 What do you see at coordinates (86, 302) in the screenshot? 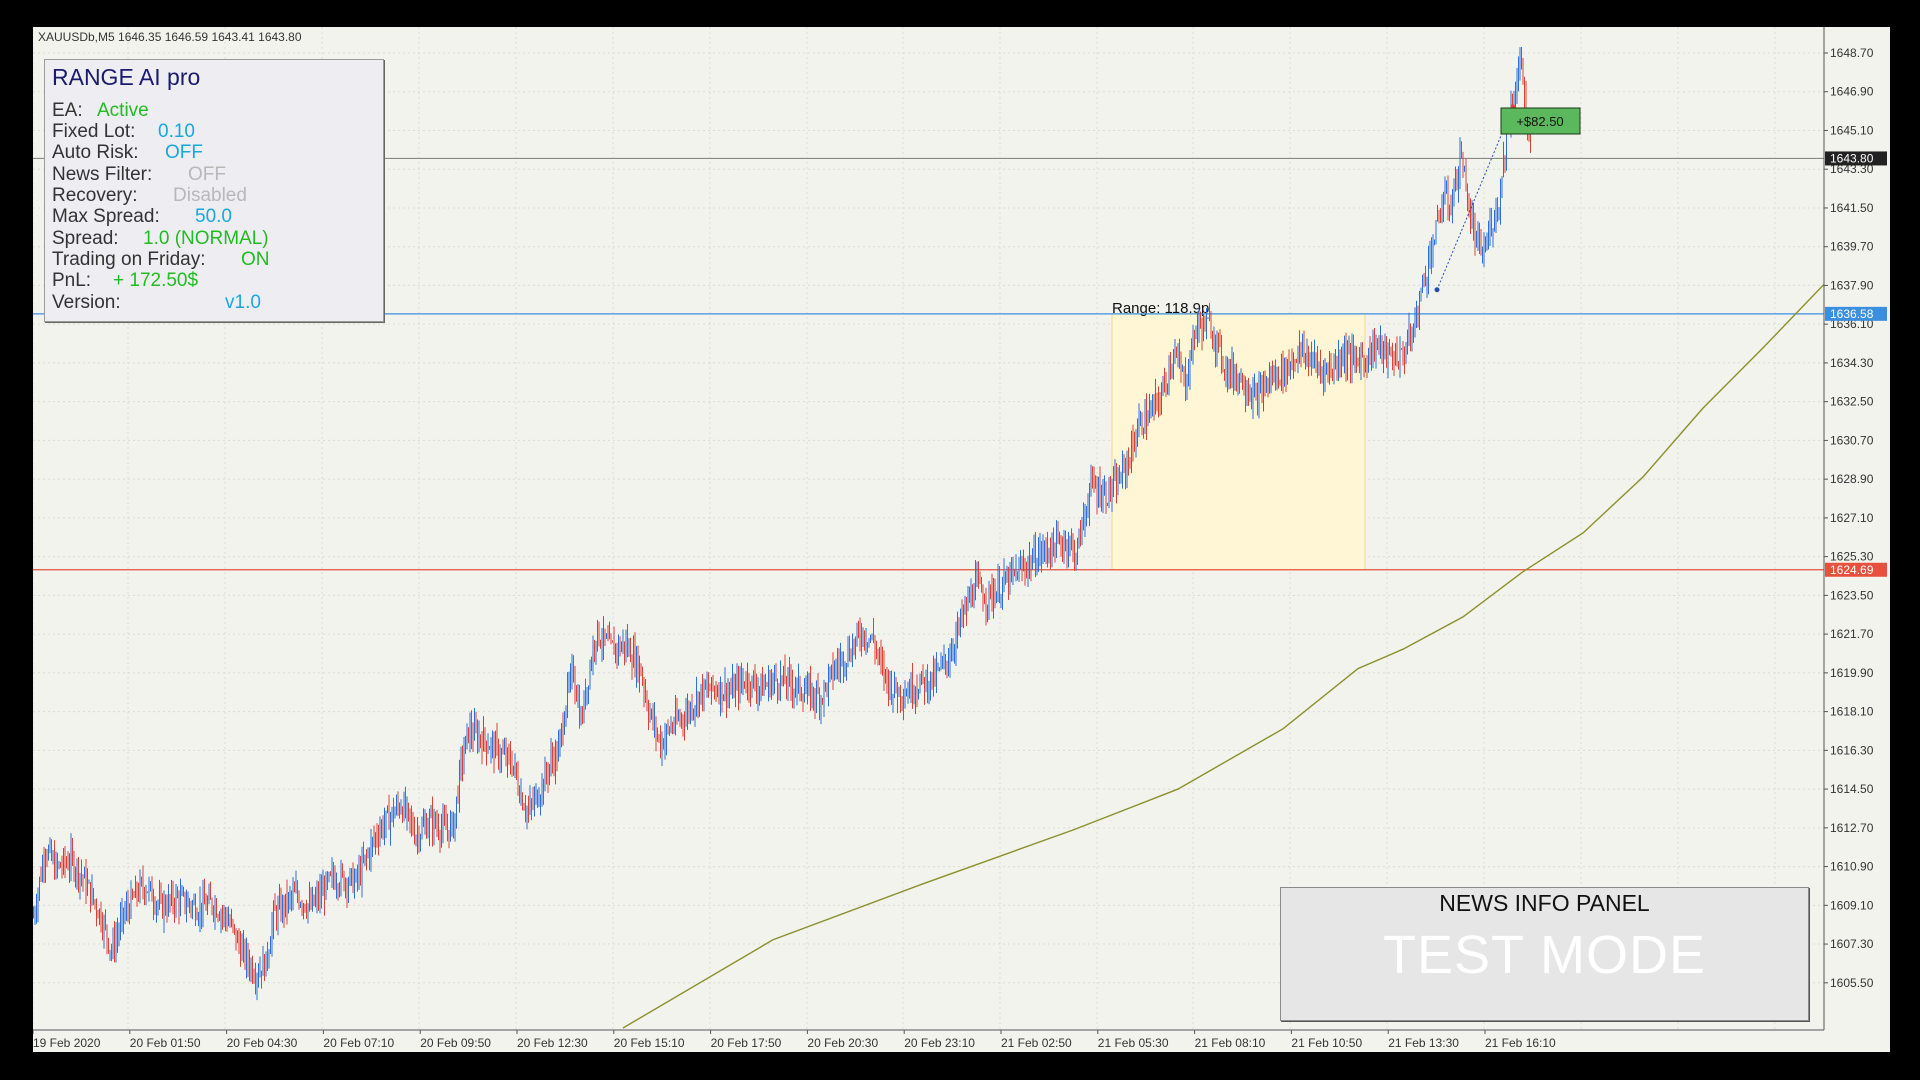
I see `ea-row-label: Version:` at bounding box center [86, 302].